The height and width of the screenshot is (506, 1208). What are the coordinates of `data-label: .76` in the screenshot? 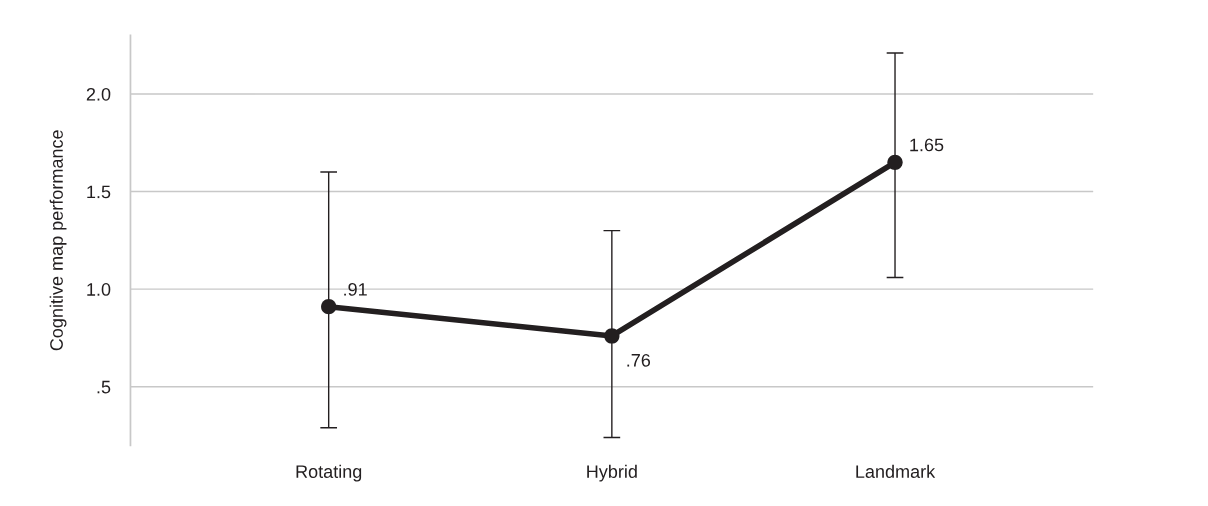 It's located at (639, 360).